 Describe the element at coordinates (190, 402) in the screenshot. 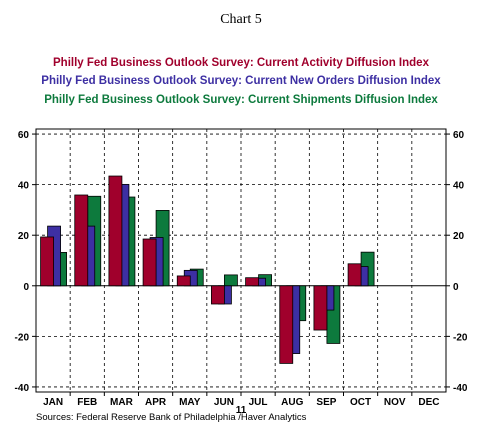

I see `x-tick-label: MAY` at that location.